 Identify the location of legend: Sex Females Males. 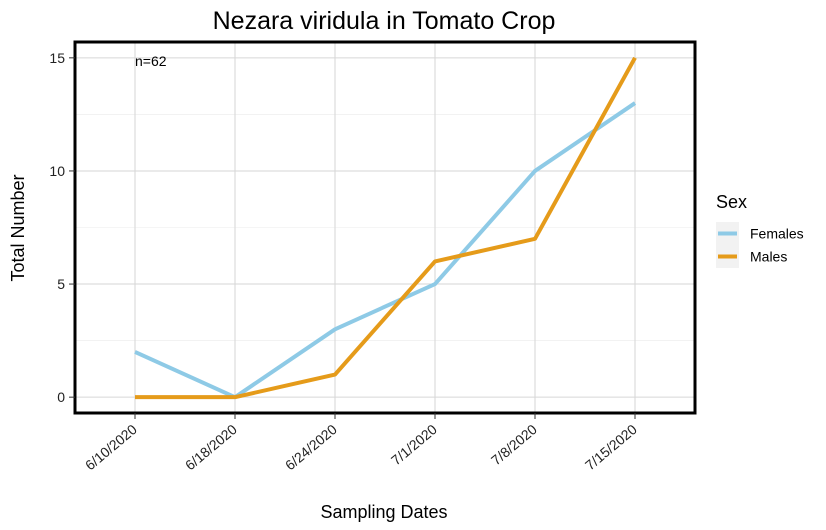
(760, 230).